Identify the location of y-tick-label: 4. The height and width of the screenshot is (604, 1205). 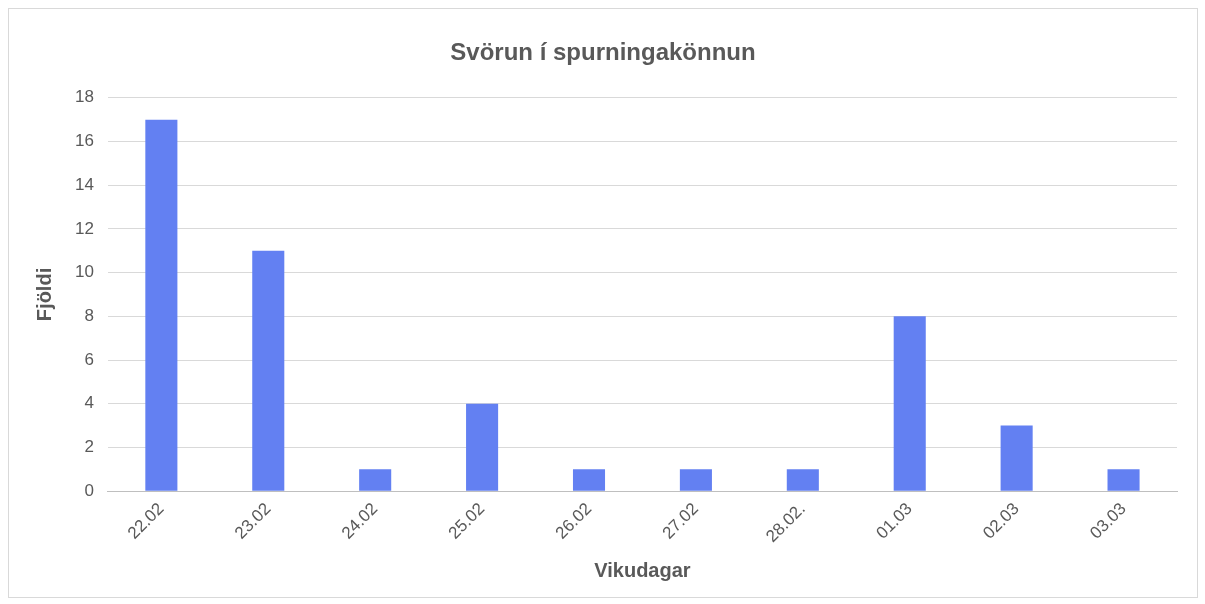
(89, 403).